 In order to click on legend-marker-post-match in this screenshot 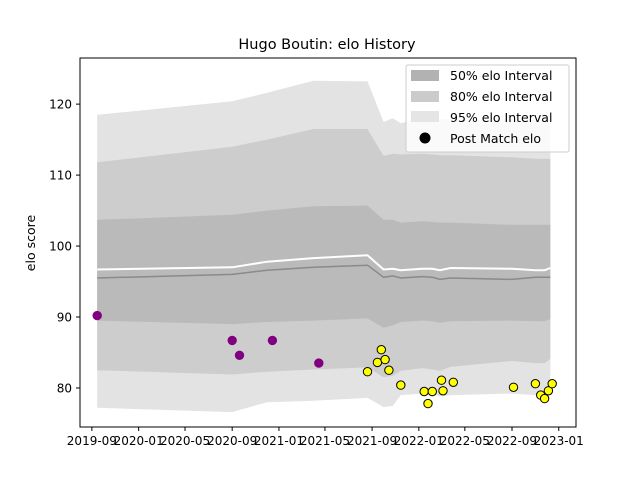, I will do `click(425, 138)`.